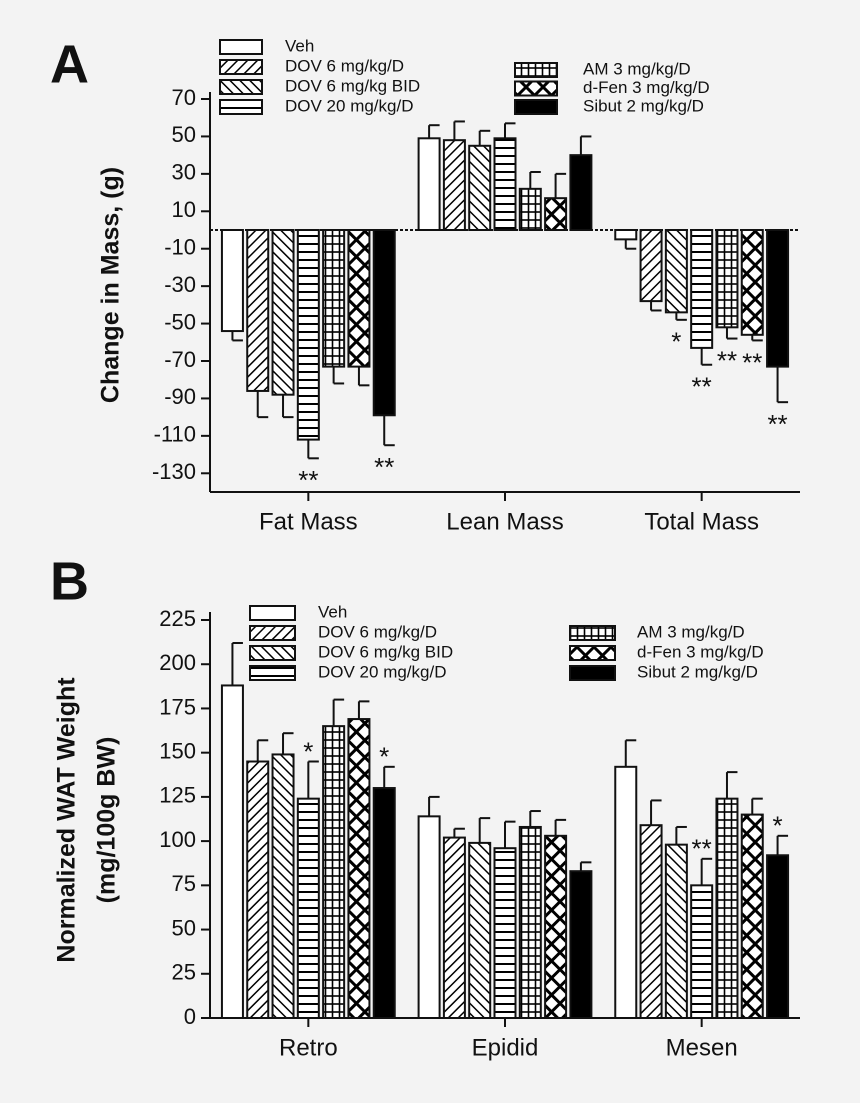 The image size is (860, 1103). Describe the element at coordinates (504, 521) in the screenshot. I see `x-tick-label: Lean Mass` at that location.